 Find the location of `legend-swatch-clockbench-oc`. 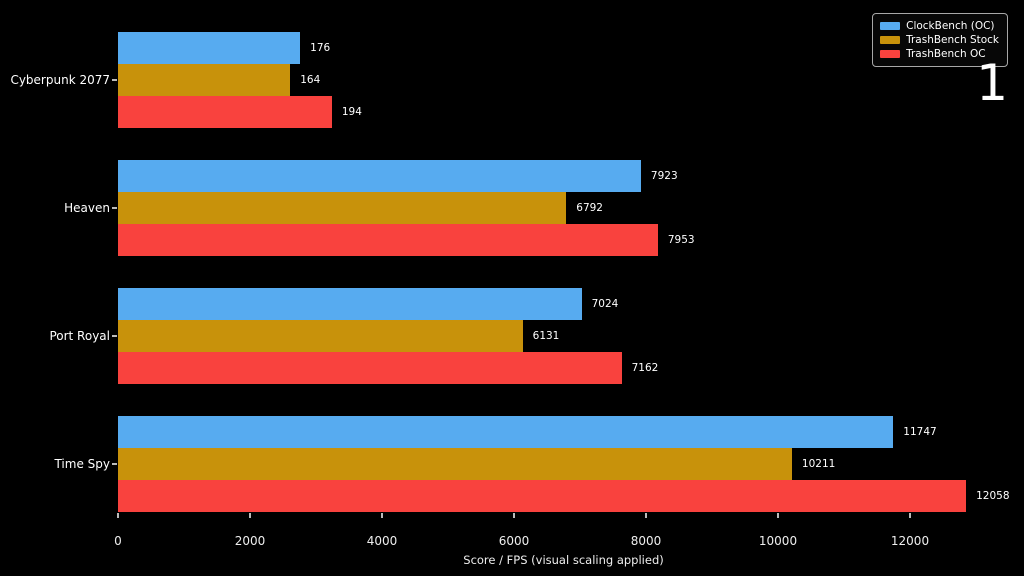

legend-swatch-clockbench-oc is located at coordinates (890, 26).